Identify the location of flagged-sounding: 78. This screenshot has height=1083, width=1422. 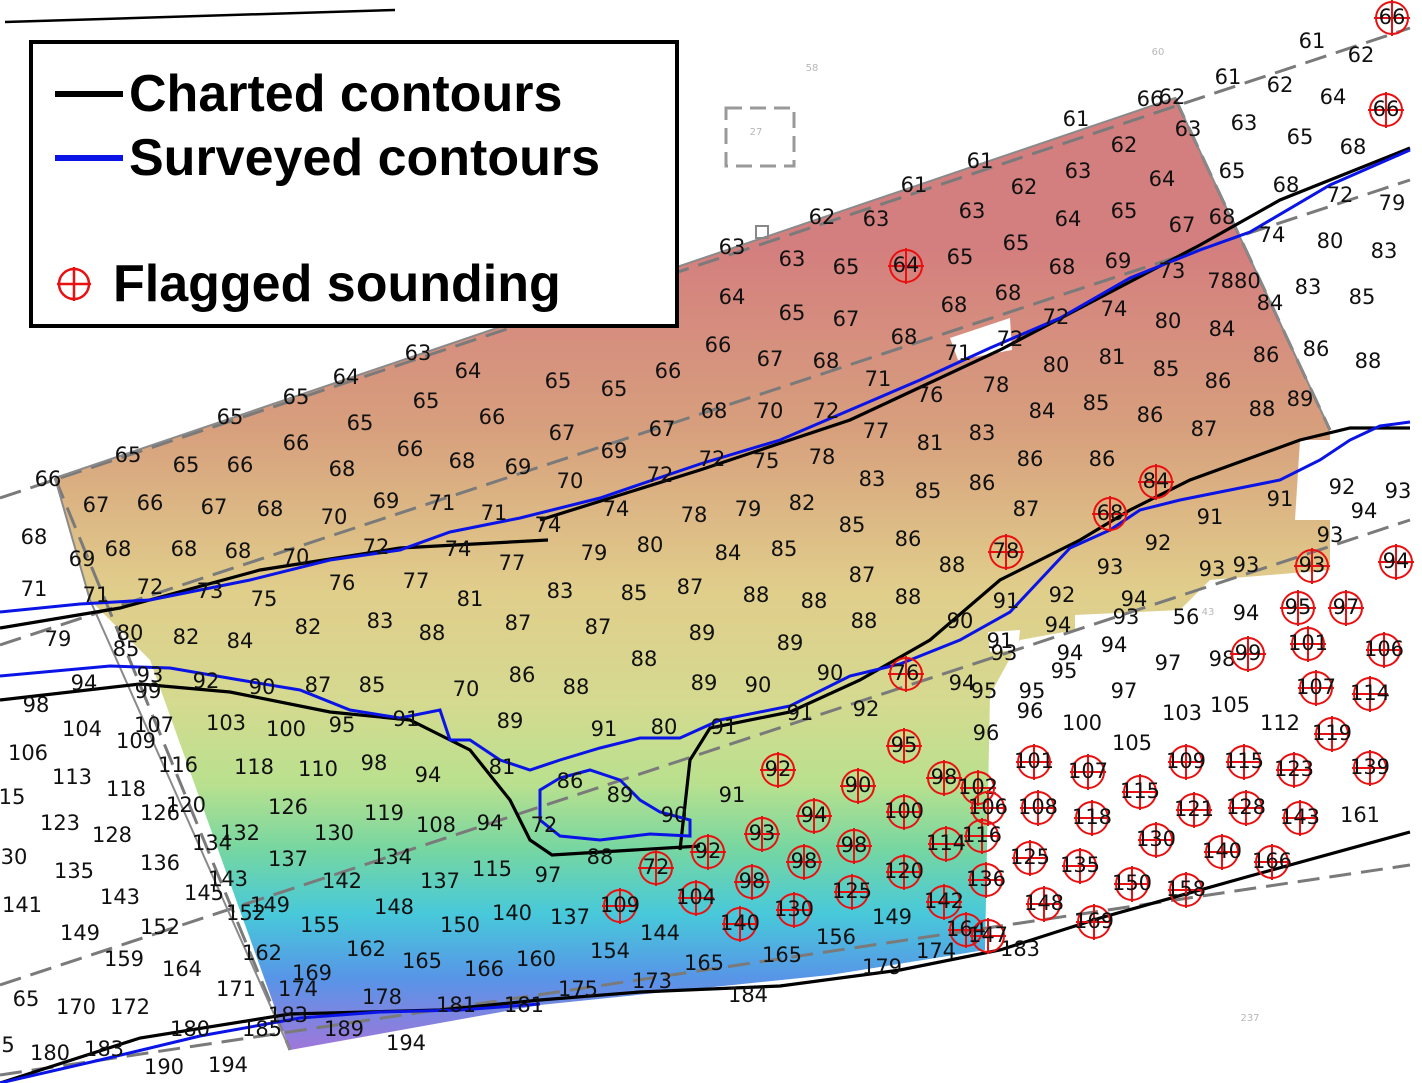
(1006, 552).